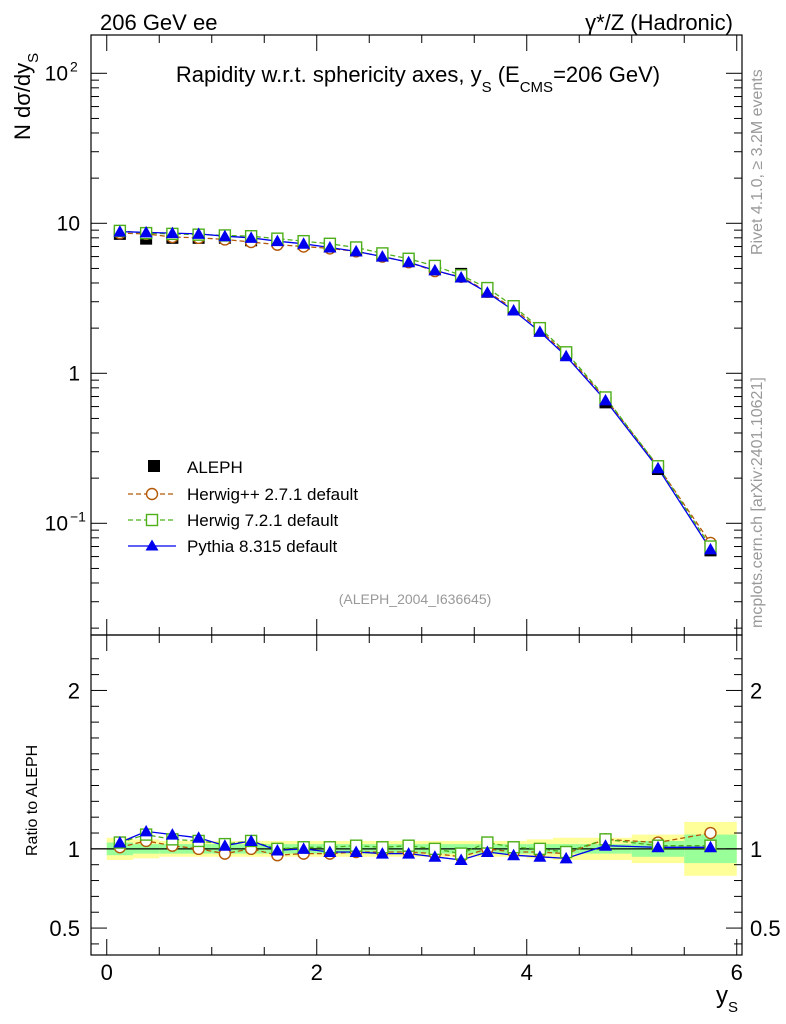 The width and height of the screenshot is (786, 1024). I want to click on x-tick-label: 2, so click(317, 972).